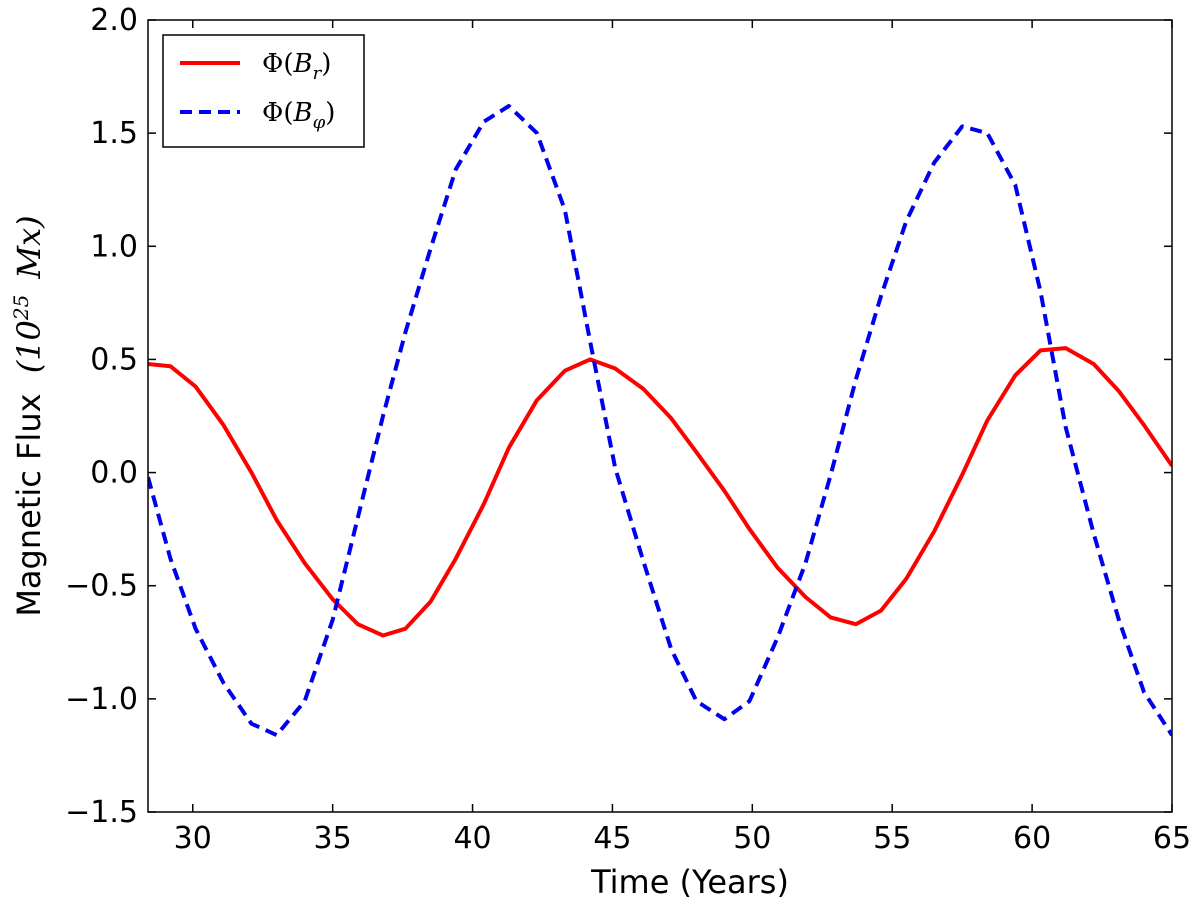  What do you see at coordinates (689, 882) in the screenshot?
I see `x-axis-label: Time (Years)` at bounding box center [689, 882].